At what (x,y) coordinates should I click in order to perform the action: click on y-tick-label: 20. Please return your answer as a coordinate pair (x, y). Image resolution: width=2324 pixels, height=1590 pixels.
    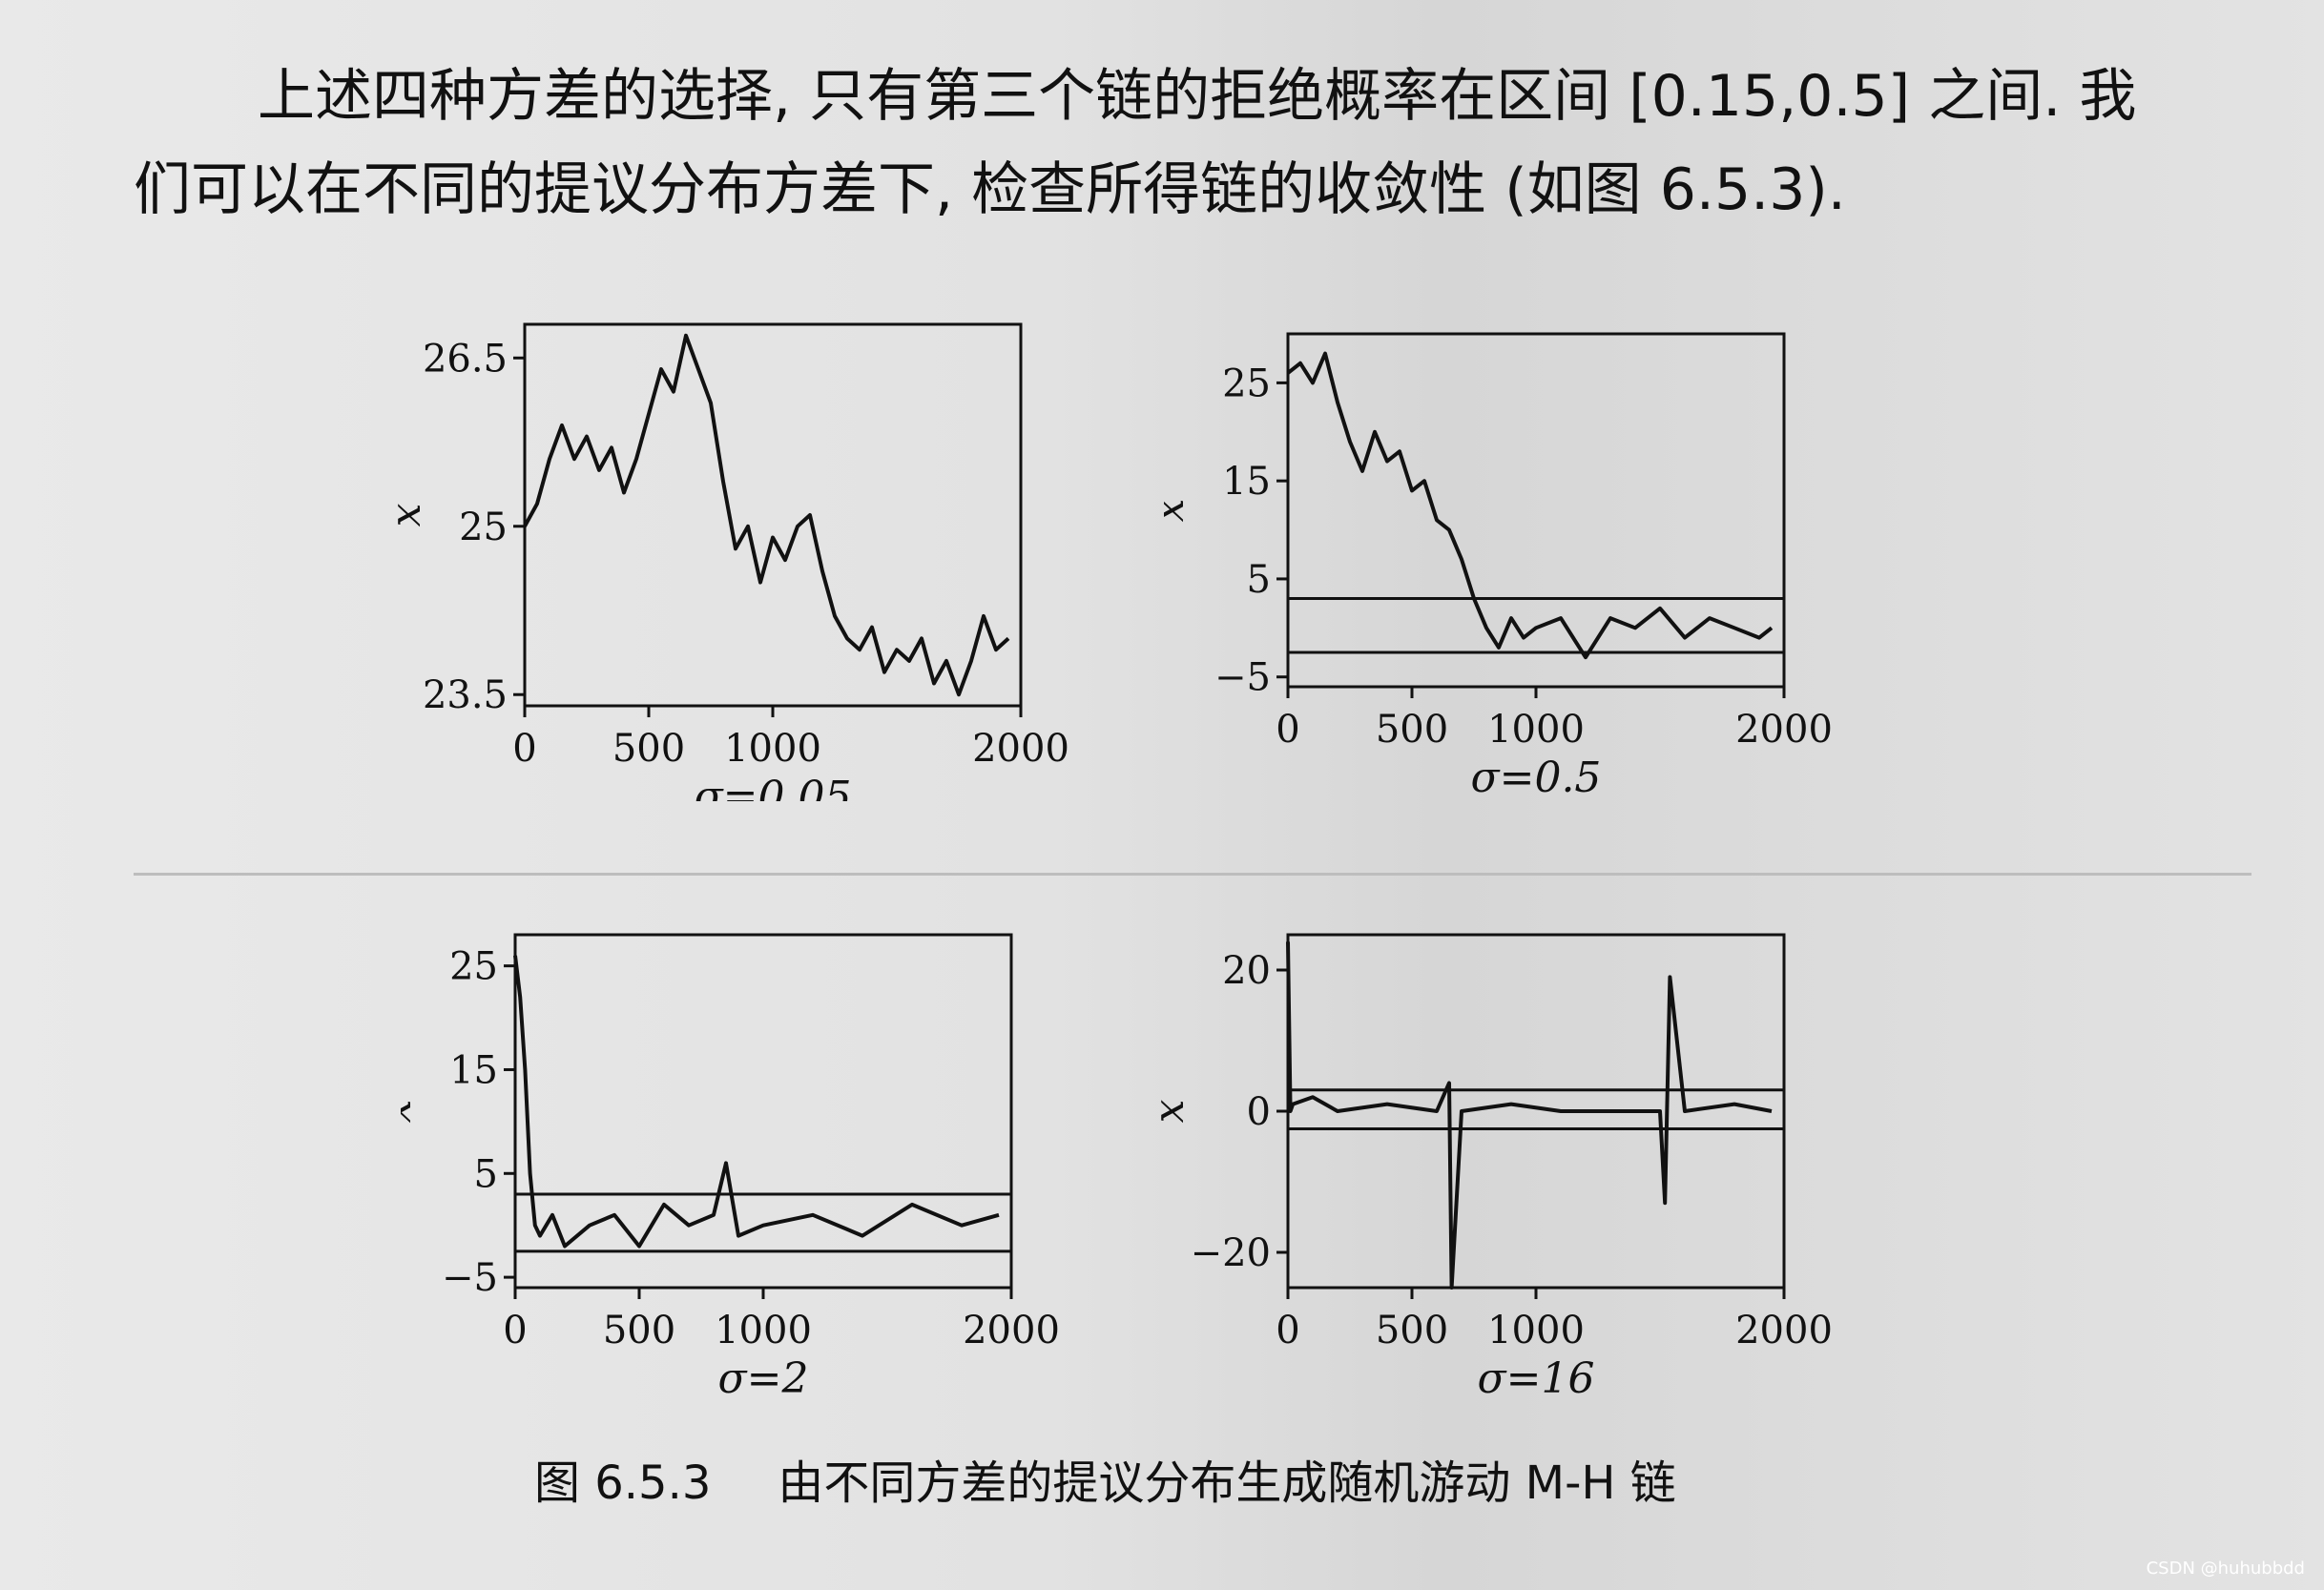
    Looking at the image, I should click on (1246, 971).